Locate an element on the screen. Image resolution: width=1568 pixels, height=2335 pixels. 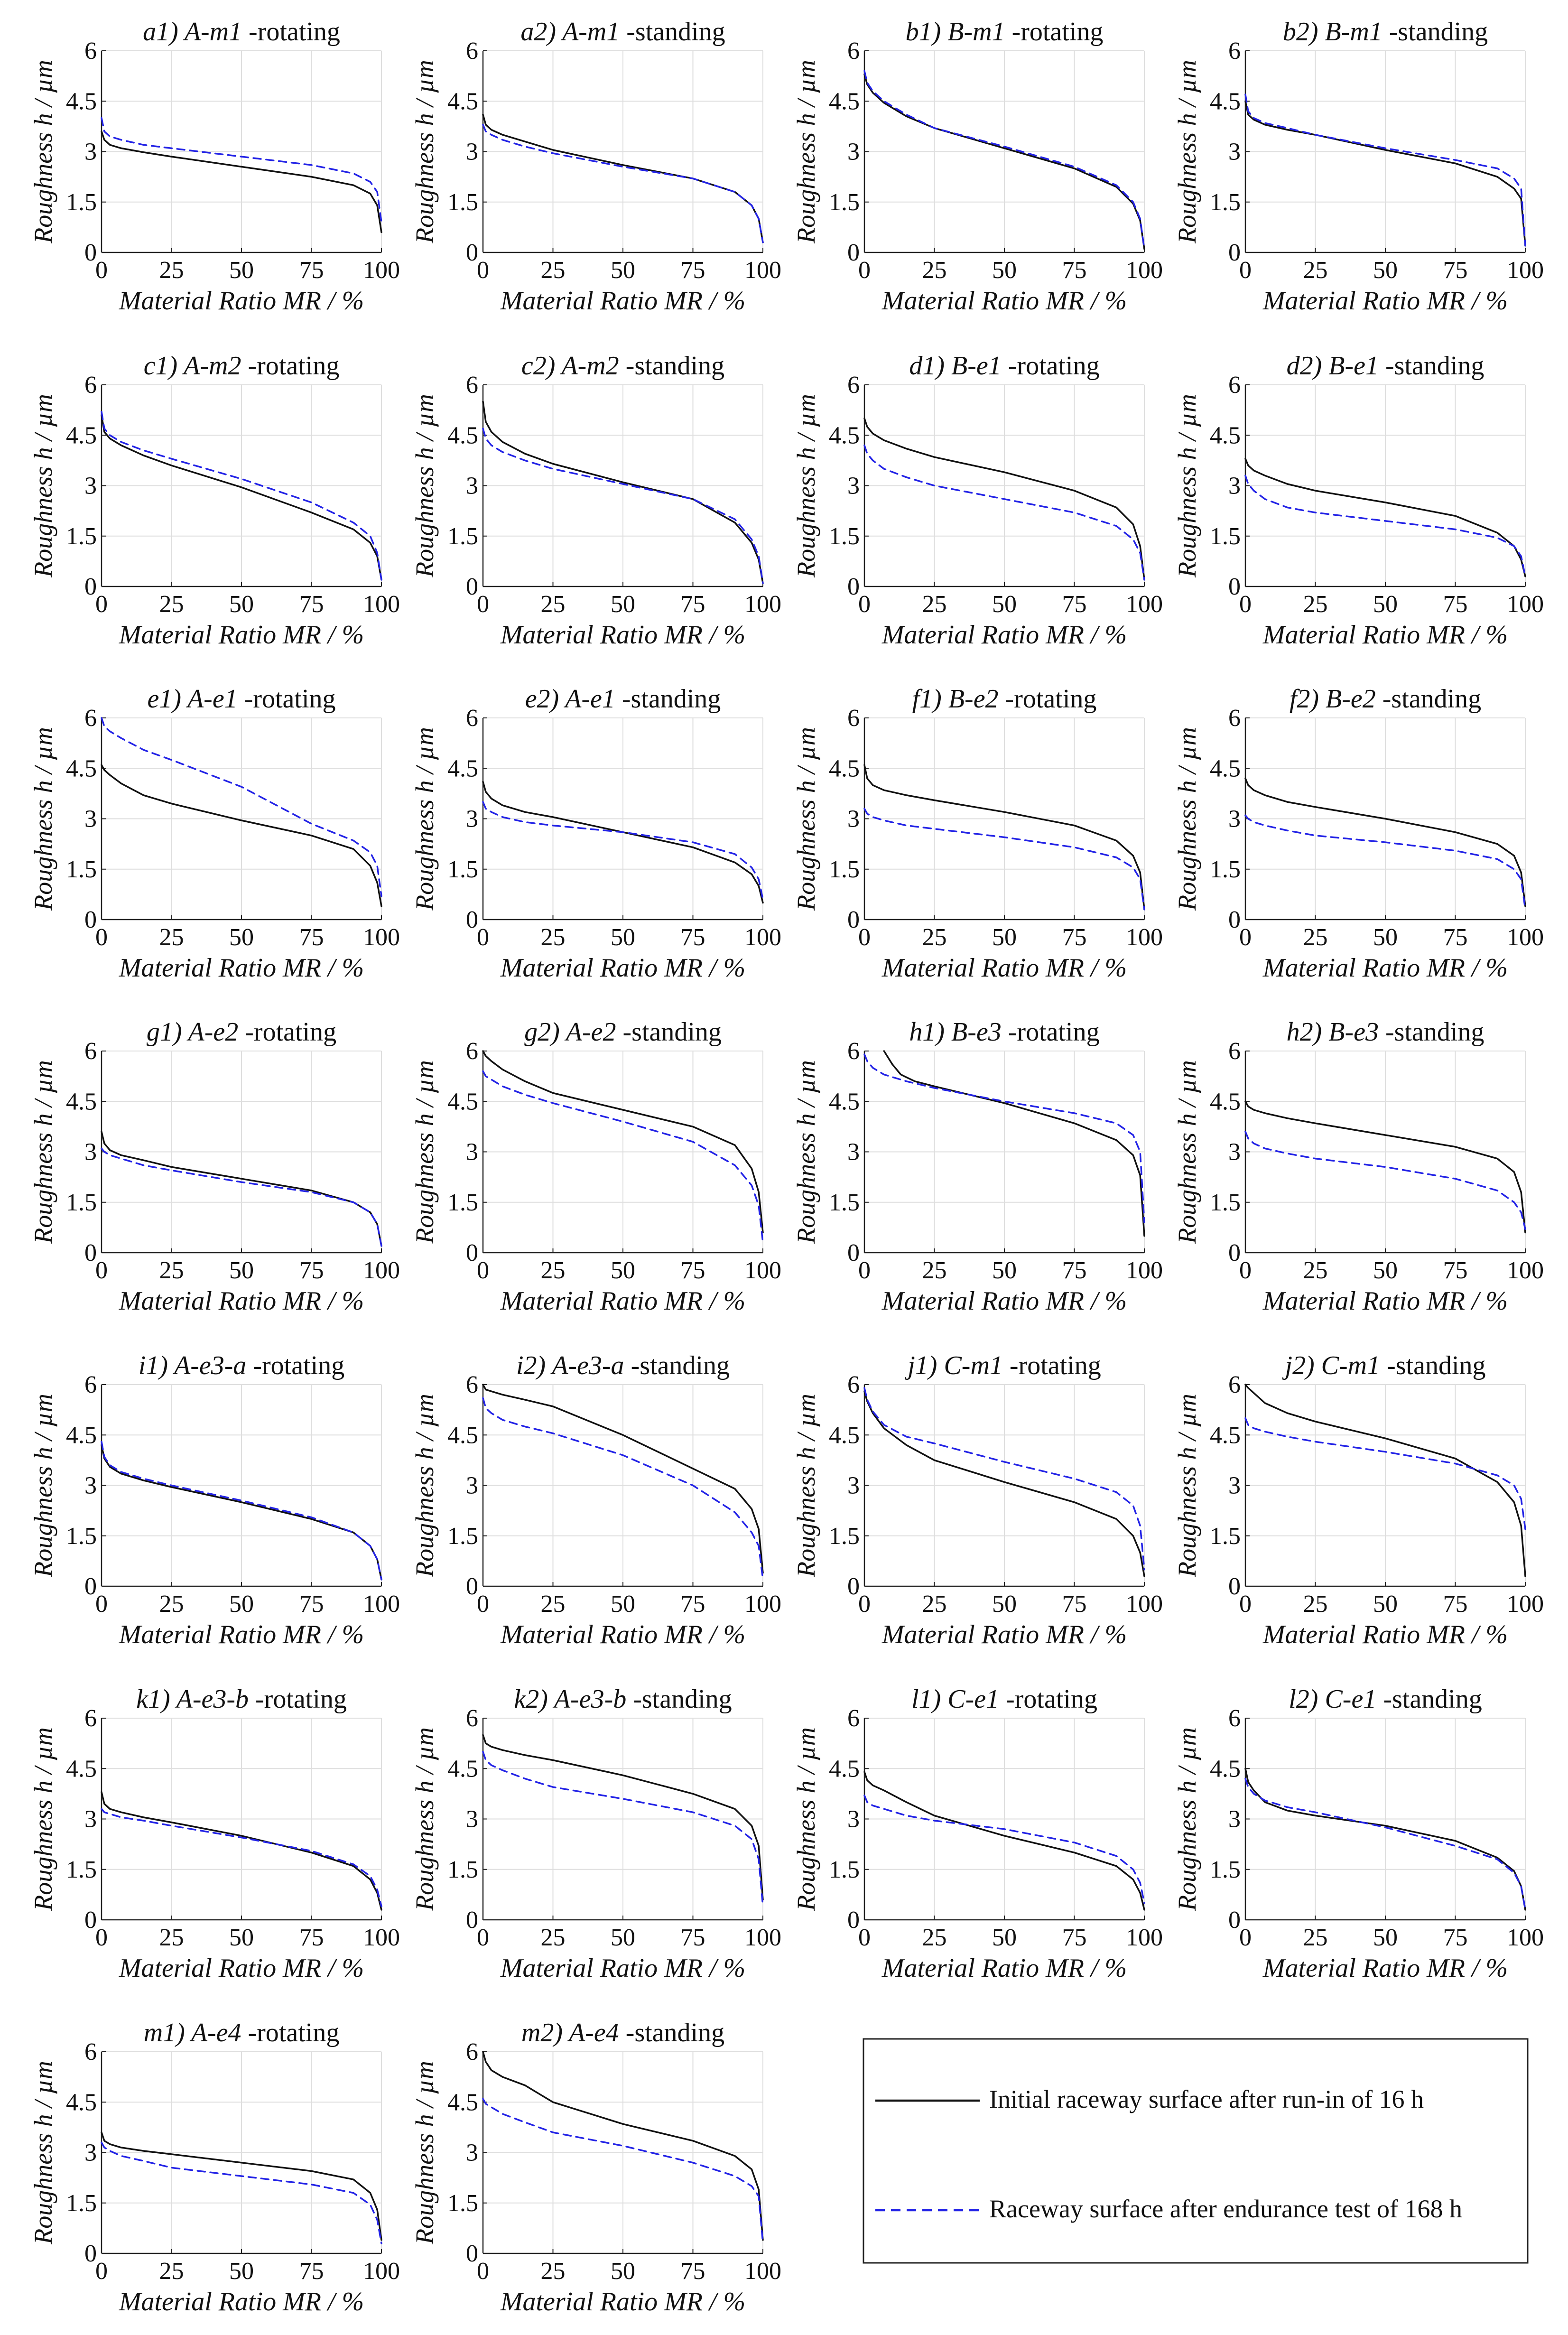
subplot-title-id: j1) C-m1 is located at coordinates (957, 1365).